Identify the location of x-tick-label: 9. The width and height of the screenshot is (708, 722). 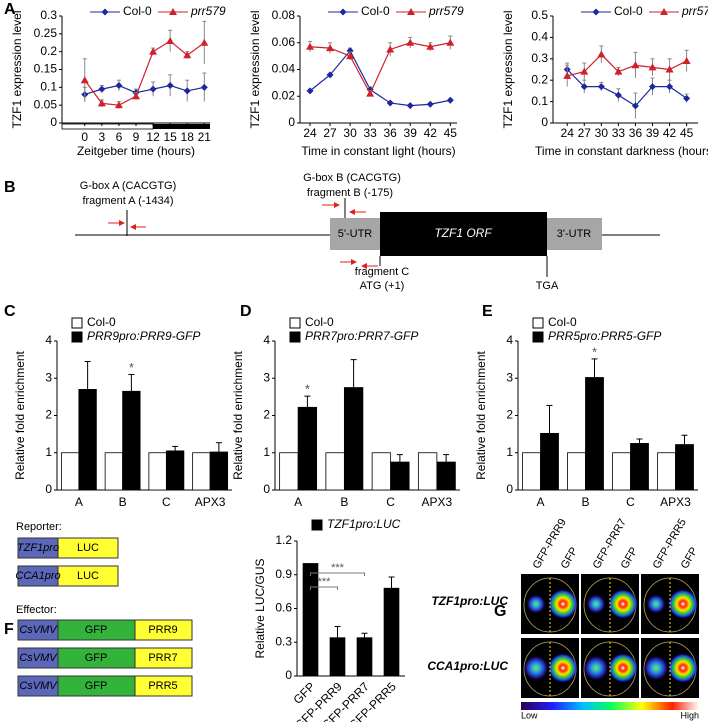
(136, 137).